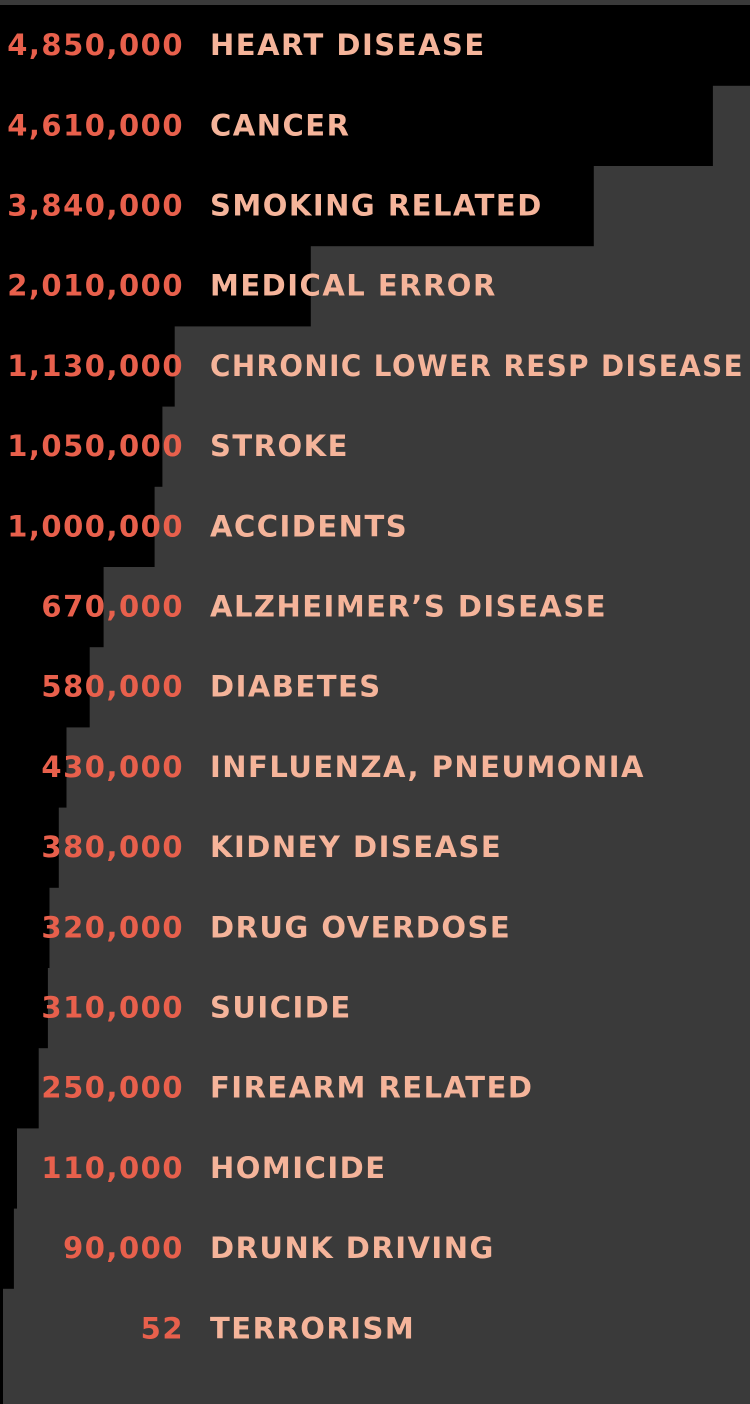 Image resolution: width=750 pixels, height=1404 pixels. I want to click on category-label: SMOKING RELATED, so click(376, 206).